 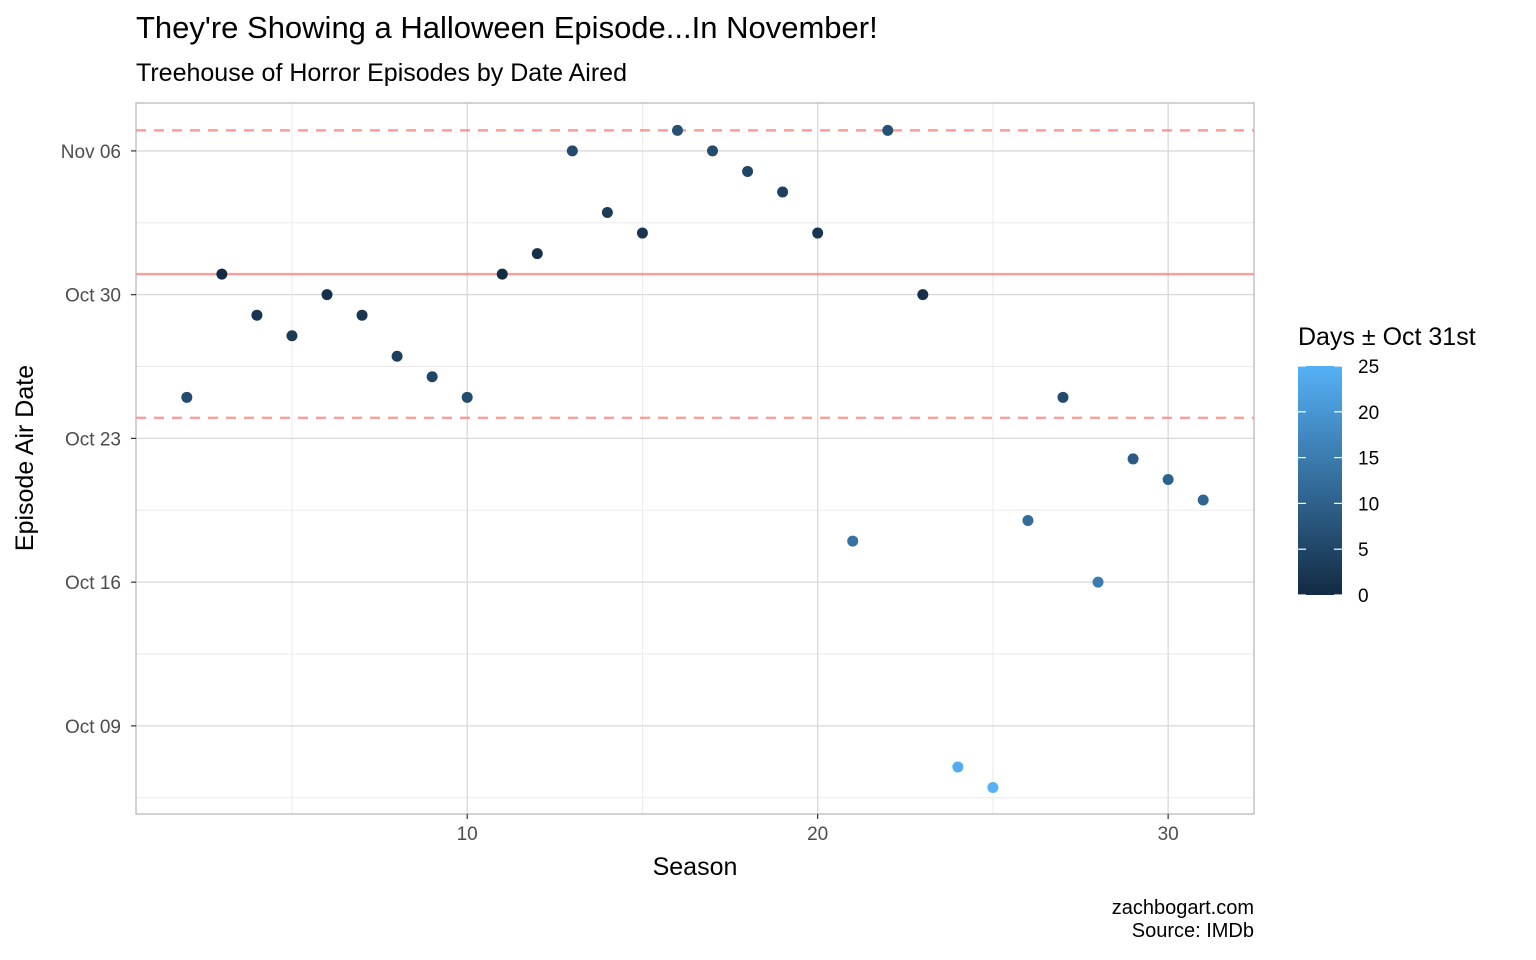 I want to click on legend-title: Days ± Oct 31st, so click(x=1387, y=337).